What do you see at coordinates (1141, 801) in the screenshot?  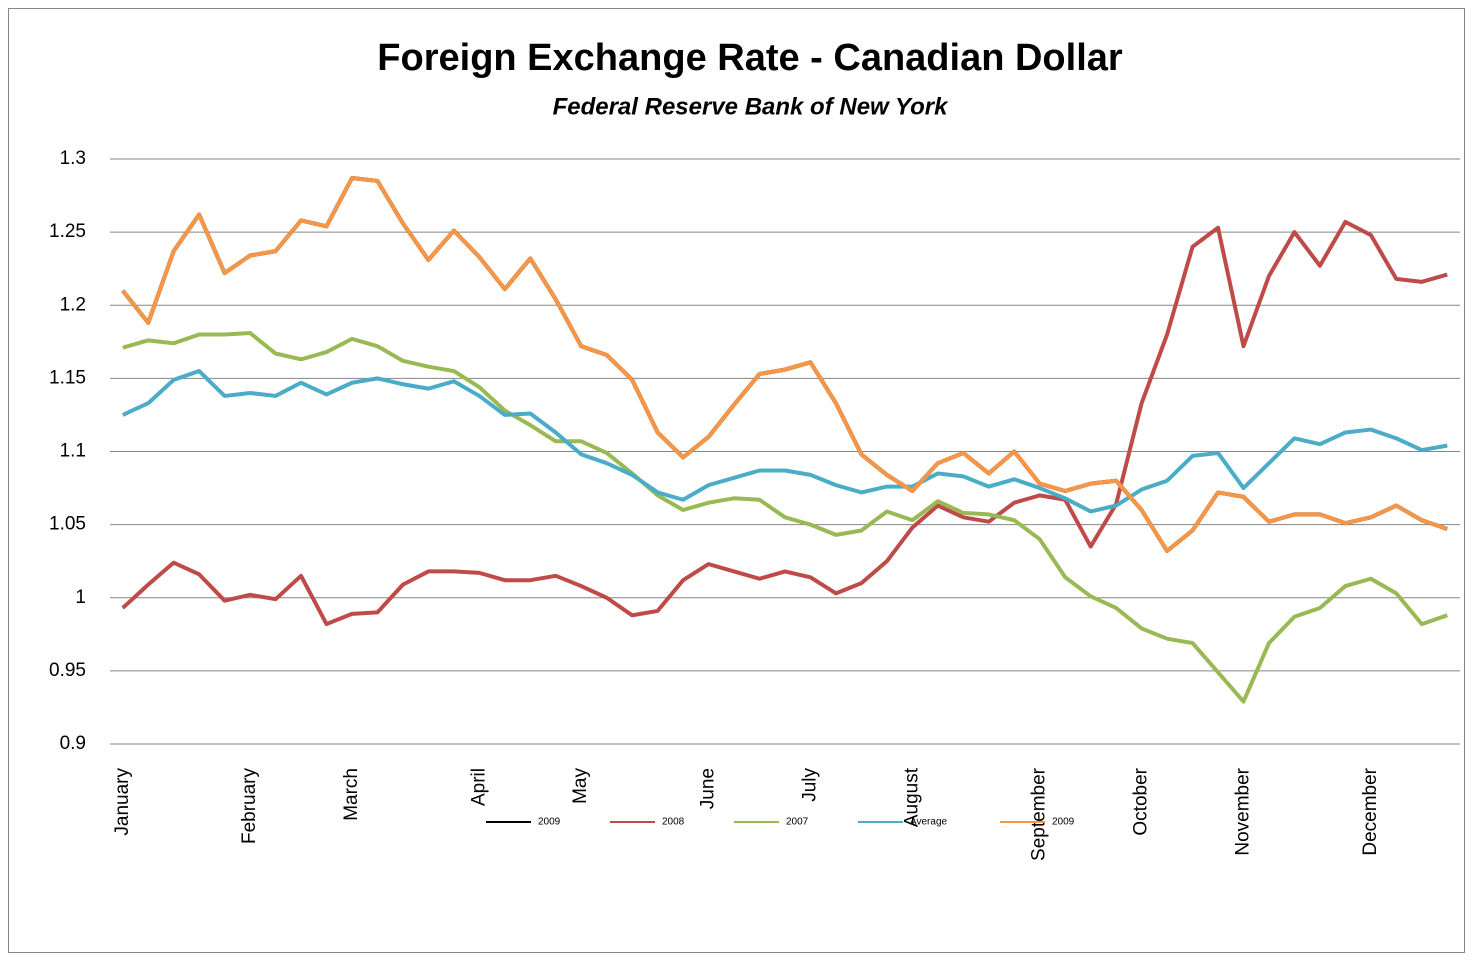 I see `x-tick-label: October` at bounding box center [1141, 801].